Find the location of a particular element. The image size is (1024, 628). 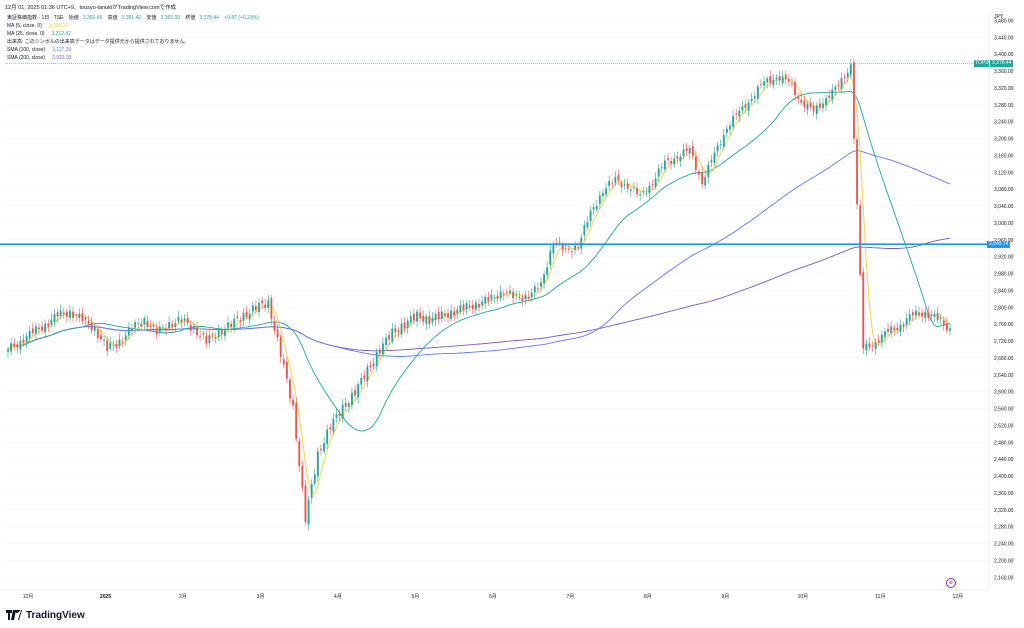

high-label: 高値 is located at coordinates (112, 18).